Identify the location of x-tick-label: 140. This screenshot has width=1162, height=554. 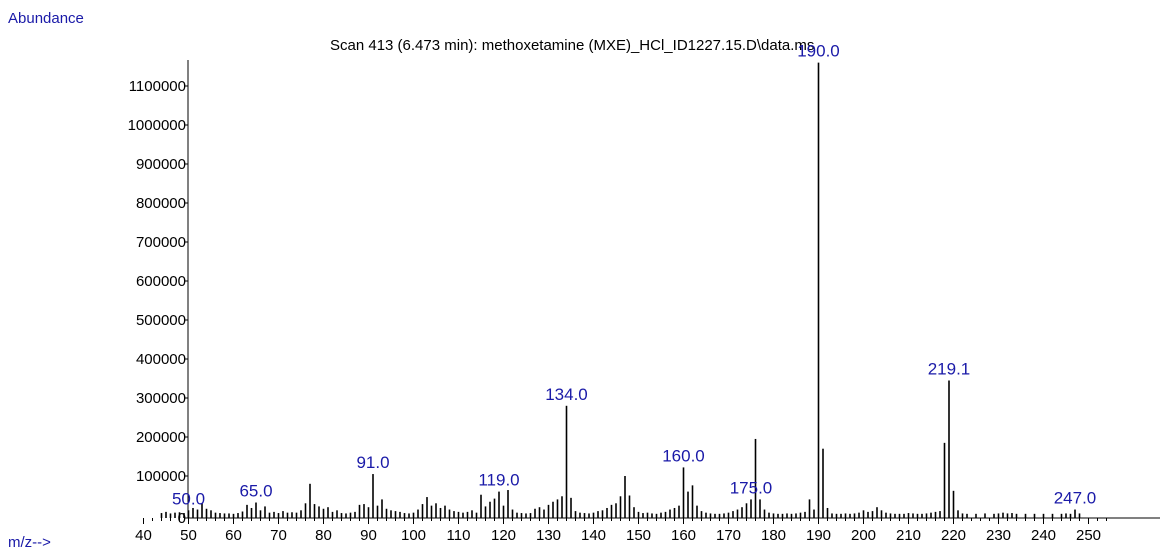
(593, 535).